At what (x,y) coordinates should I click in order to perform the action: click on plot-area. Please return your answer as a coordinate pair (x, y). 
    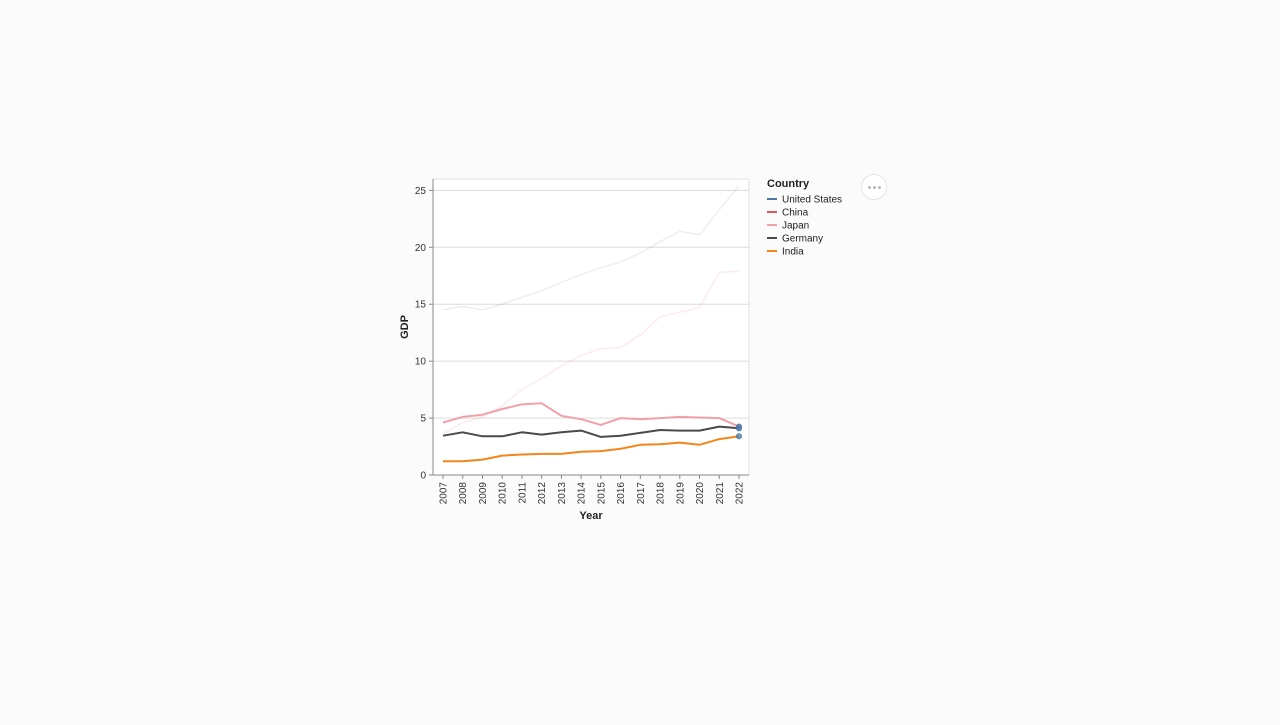
    Looking at the image, I should click on (591, 327).